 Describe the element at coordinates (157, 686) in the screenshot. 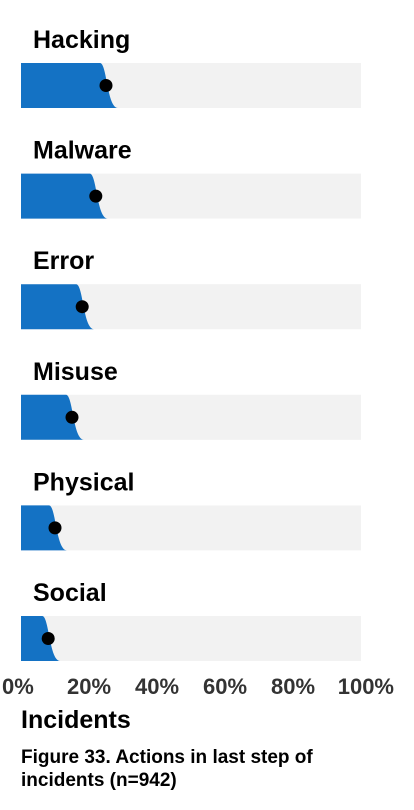

I see `x-tick-label: 40%` at that location.